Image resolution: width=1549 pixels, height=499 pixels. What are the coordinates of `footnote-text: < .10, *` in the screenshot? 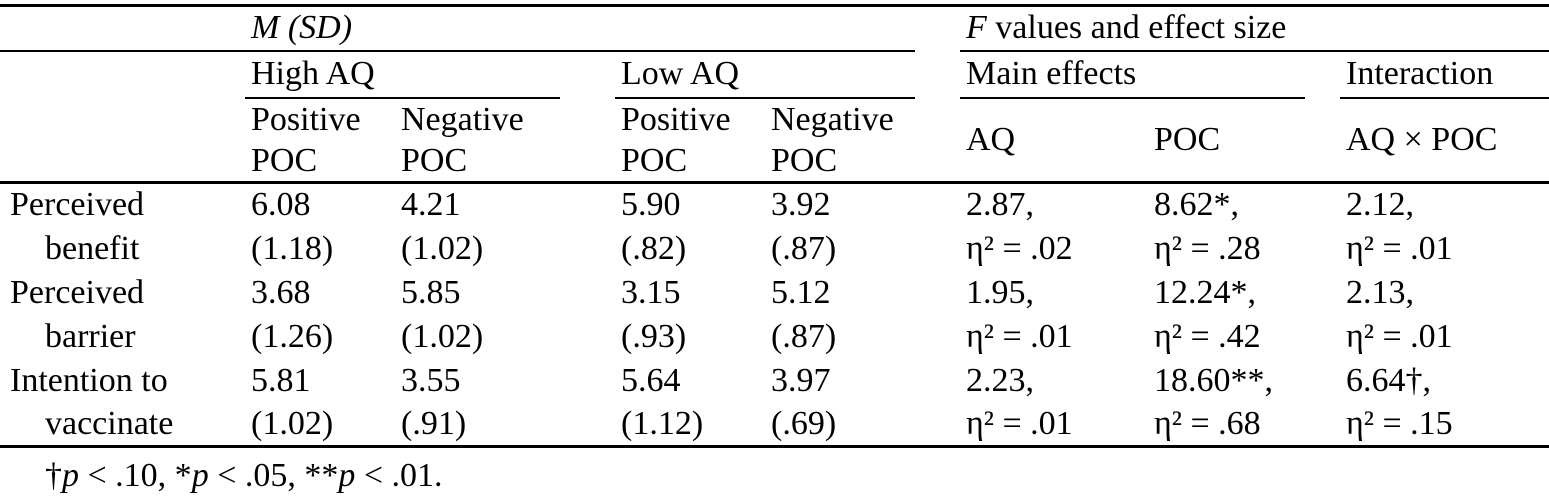 It's located at (135, 476).